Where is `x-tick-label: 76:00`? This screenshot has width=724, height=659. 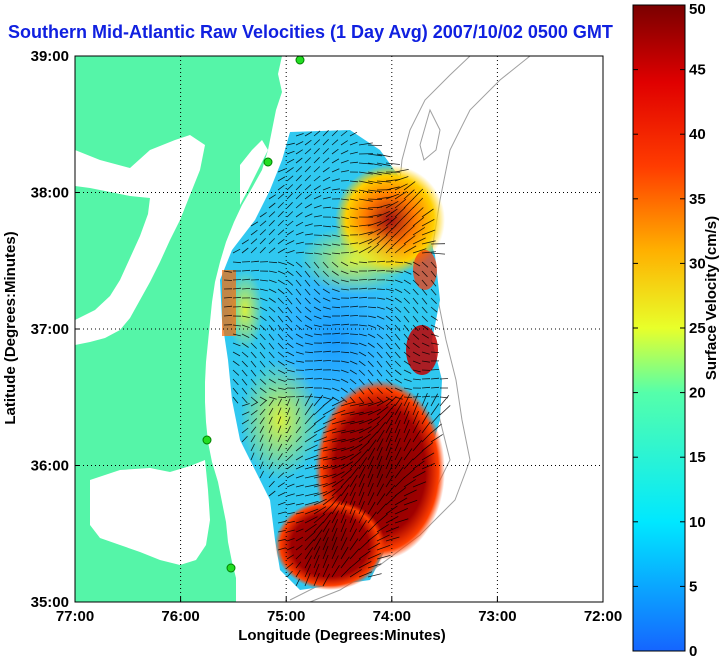
x-tick-label: 76:00 is located at coordinates (180, 616).